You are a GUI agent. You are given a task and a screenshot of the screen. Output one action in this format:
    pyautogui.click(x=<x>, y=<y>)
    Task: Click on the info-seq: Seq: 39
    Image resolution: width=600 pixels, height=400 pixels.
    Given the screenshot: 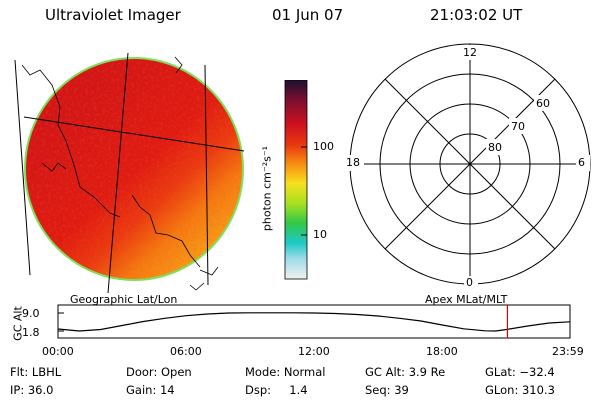 What is the action you would take?
    pyautogui.click(x=387, y=390)
    